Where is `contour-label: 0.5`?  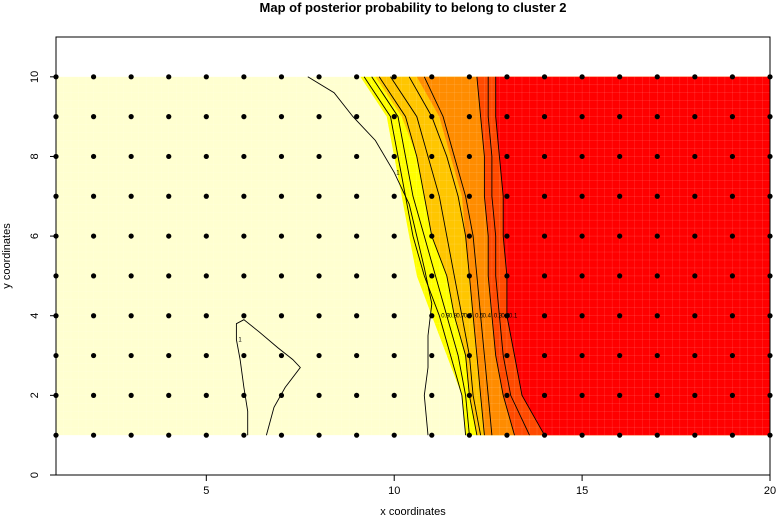 contour-label: 0.5 is located at coordinates (479, 317).